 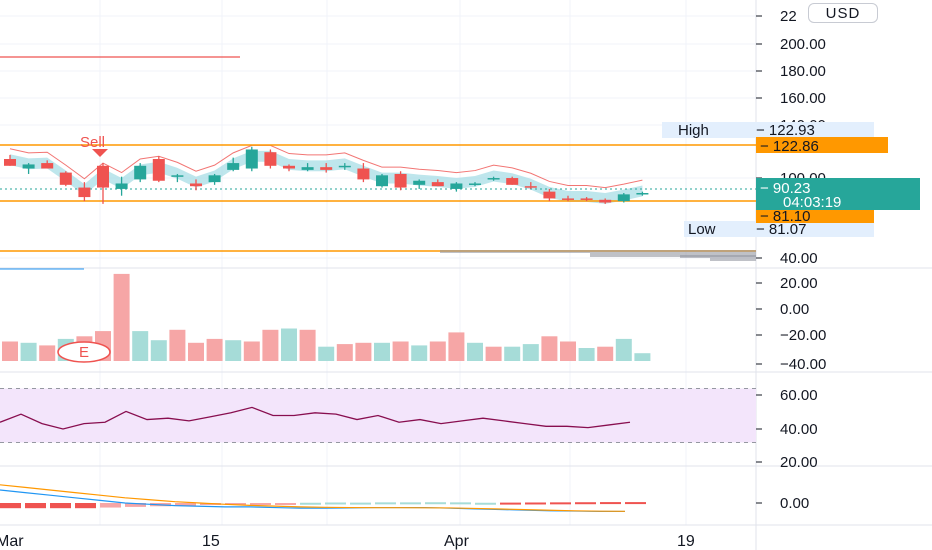 I want to click on high-label: High, so click(x=693, y=130).